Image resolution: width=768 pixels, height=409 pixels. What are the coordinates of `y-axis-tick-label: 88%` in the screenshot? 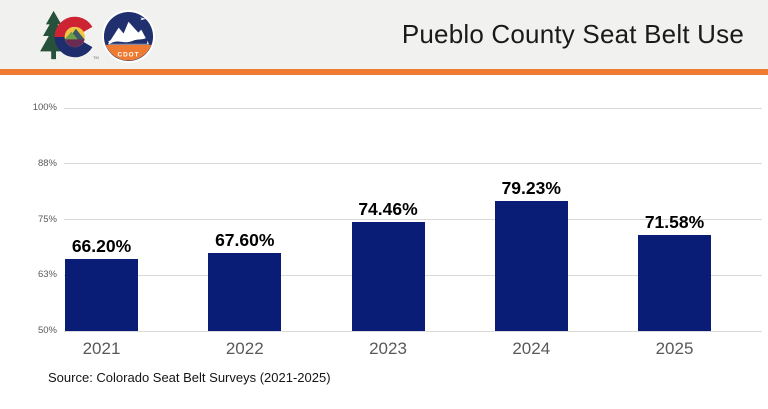 It's located at (47, 163).